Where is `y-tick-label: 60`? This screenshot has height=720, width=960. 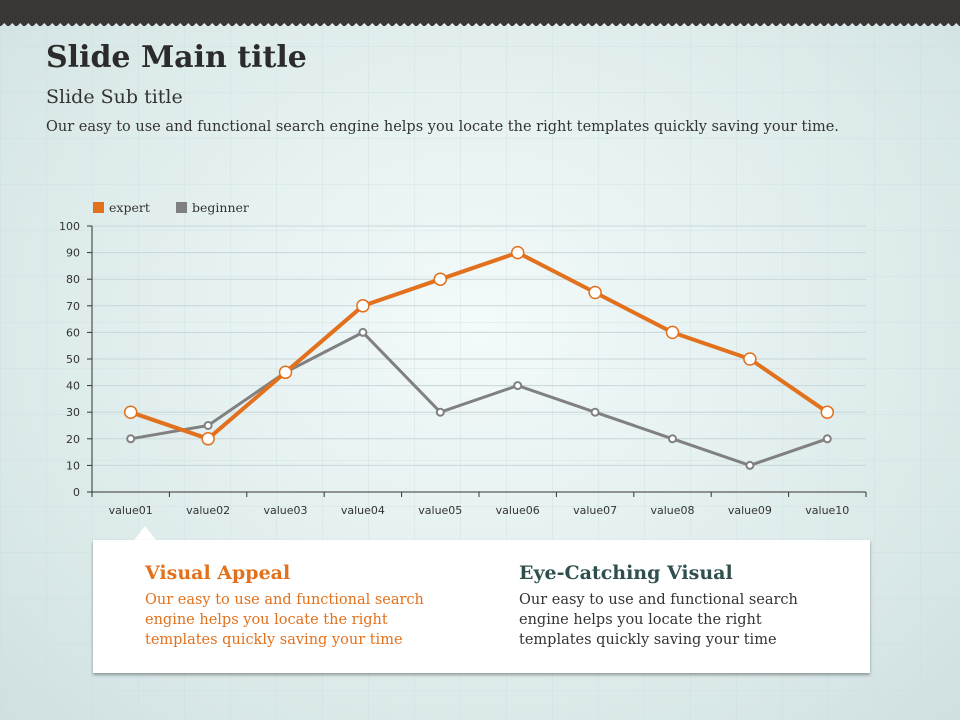
y-tick-label: 60 is located at coordinates (73, 332).